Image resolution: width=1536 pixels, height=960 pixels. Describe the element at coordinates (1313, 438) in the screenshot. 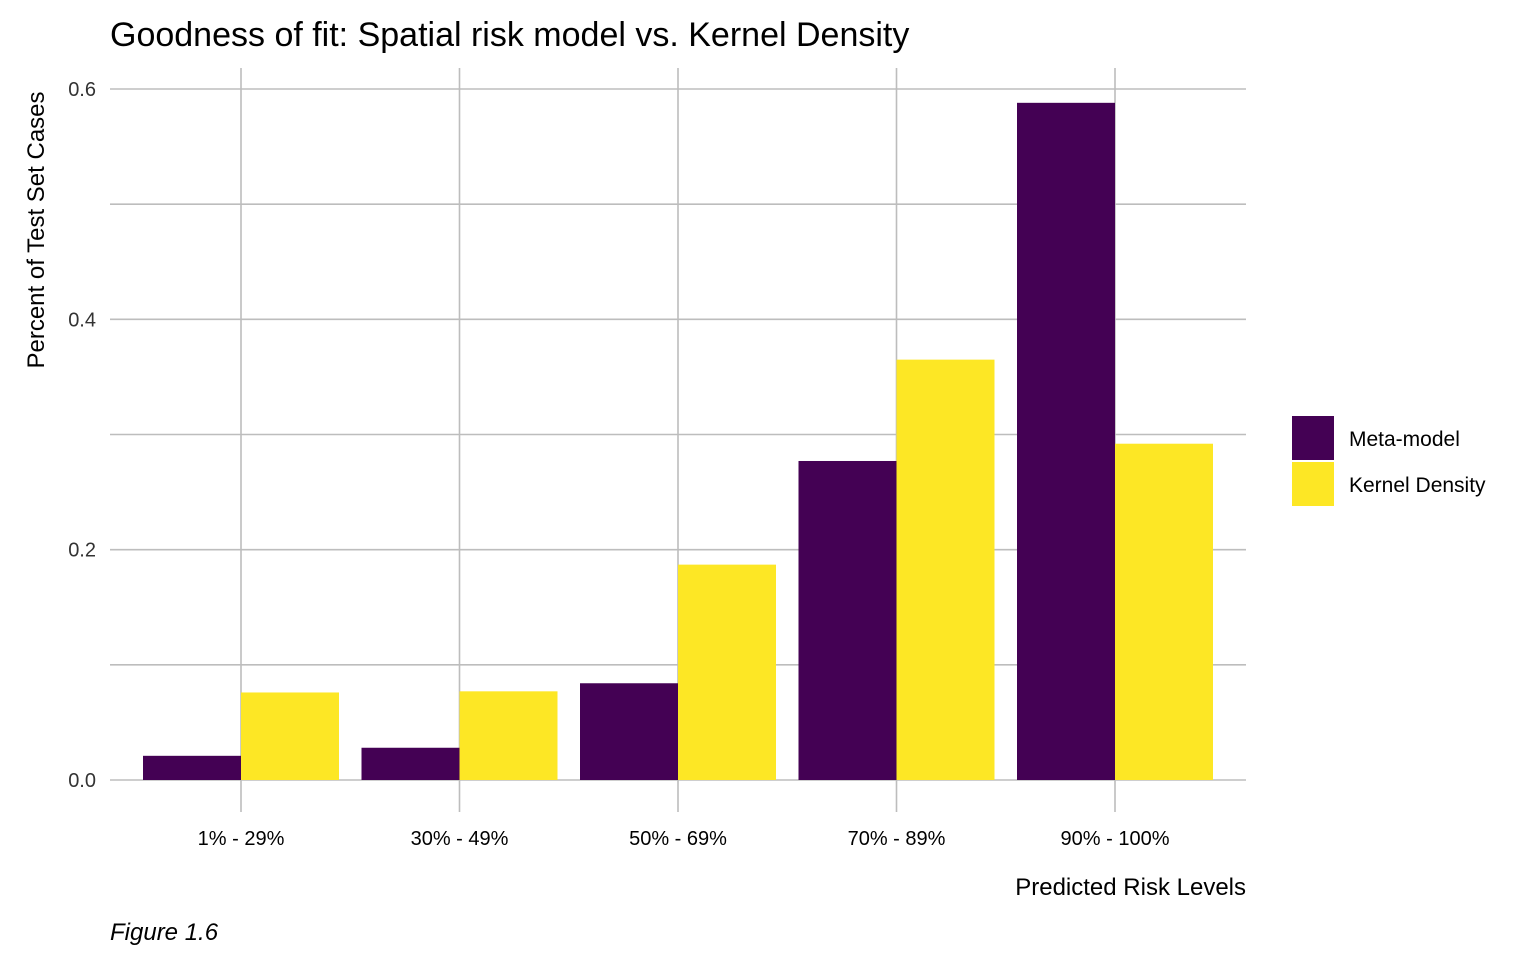

I see `legend-swatch-meta-model` at that location.